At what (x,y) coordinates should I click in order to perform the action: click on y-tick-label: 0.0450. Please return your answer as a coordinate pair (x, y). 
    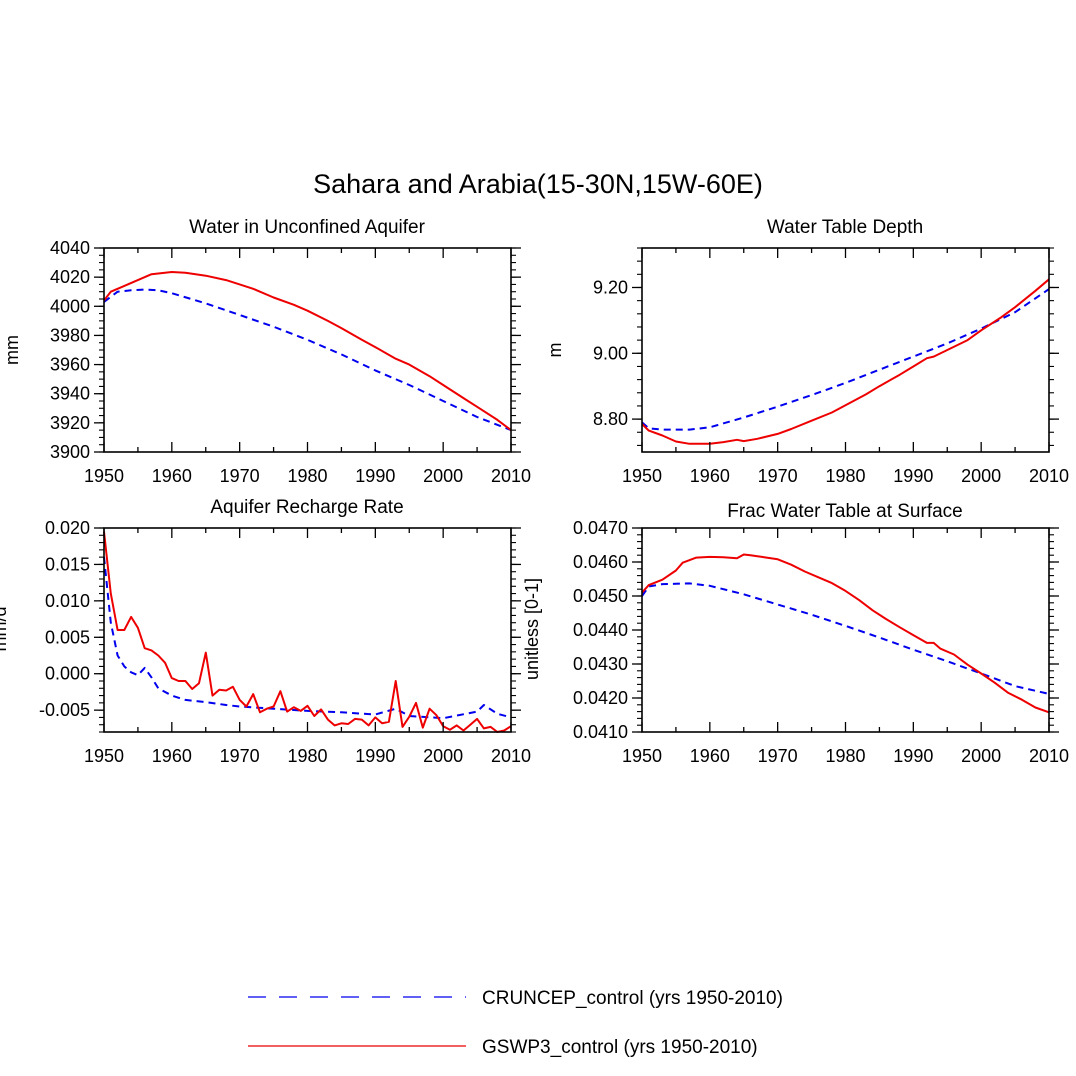
    Looking at the image, I should click on (600, 596).